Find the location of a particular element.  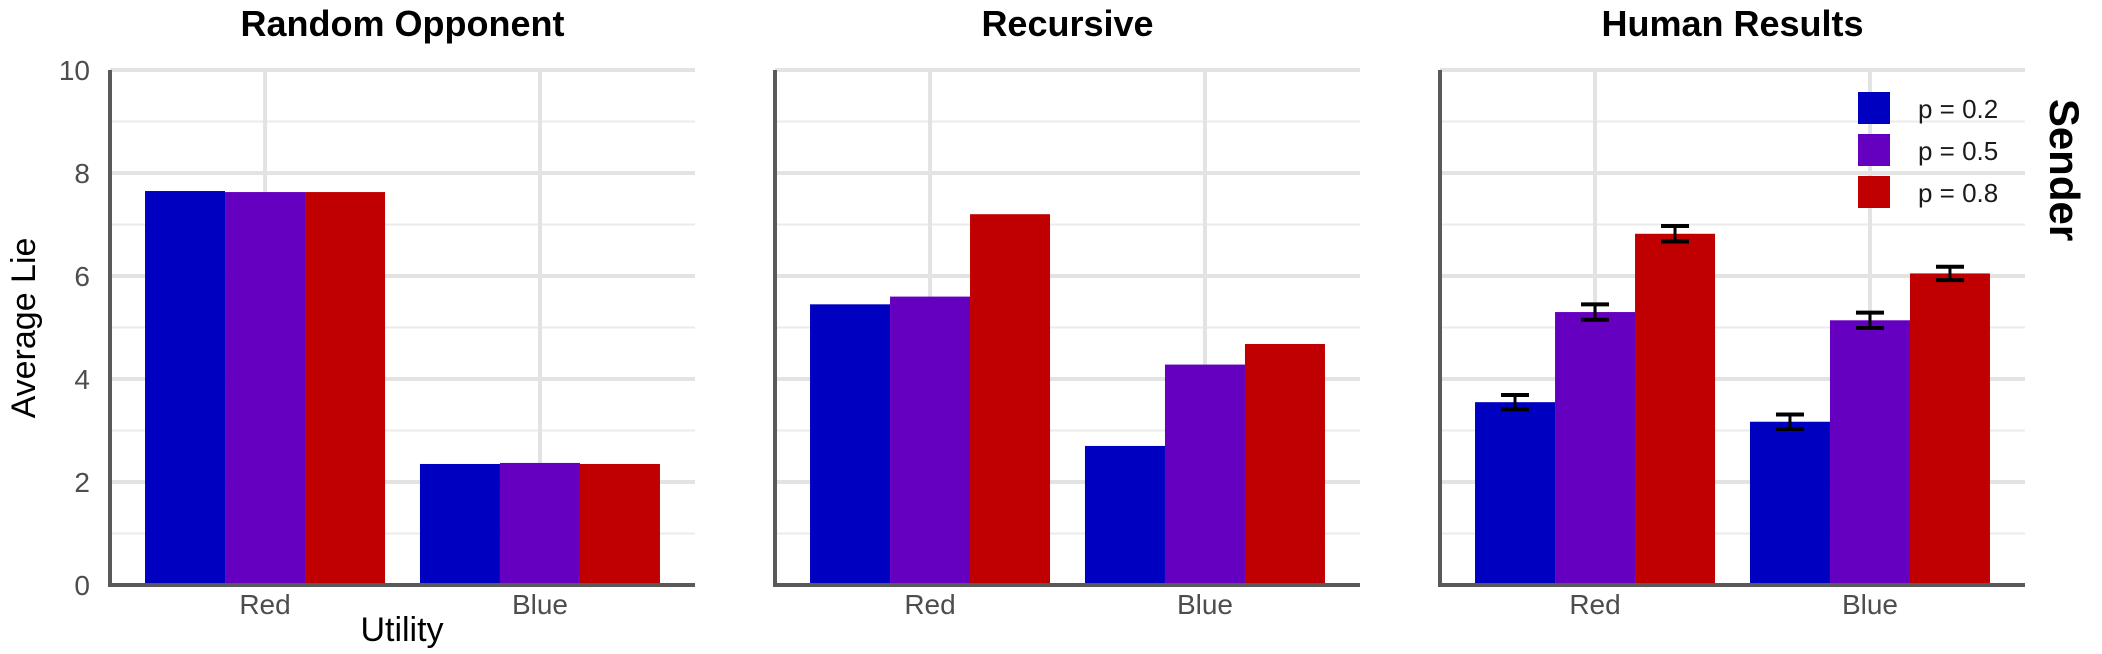

y-tick-label: 10 is located at coordinates (74, 70).